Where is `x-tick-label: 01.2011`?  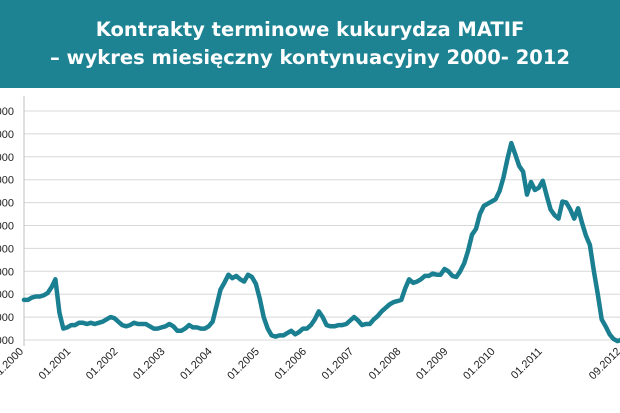
x-tick-label: 01.2011 is located at coordinates (527, 364).